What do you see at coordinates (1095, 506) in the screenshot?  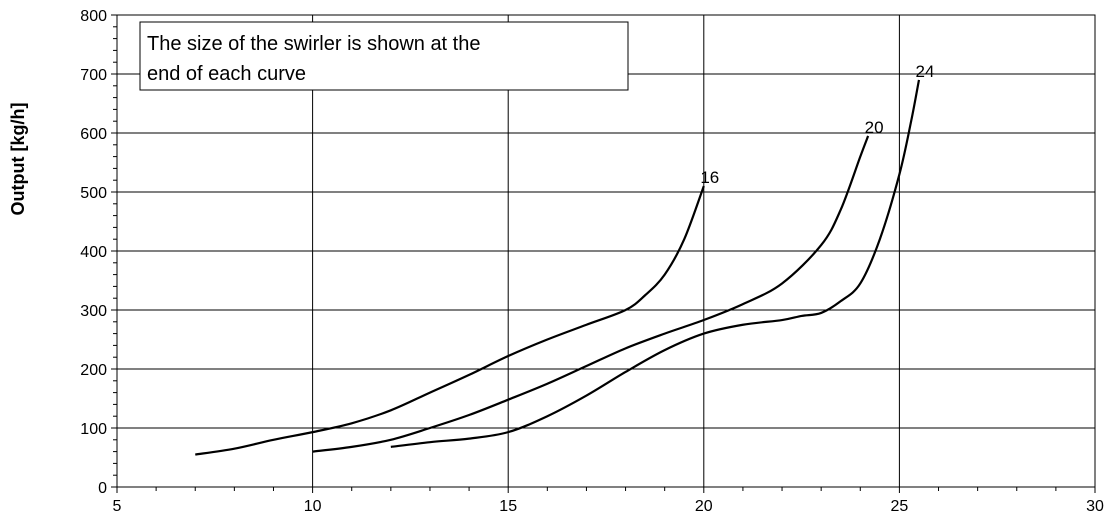 I see `x-tick-label: 30` at bounding box center [1095, 506].